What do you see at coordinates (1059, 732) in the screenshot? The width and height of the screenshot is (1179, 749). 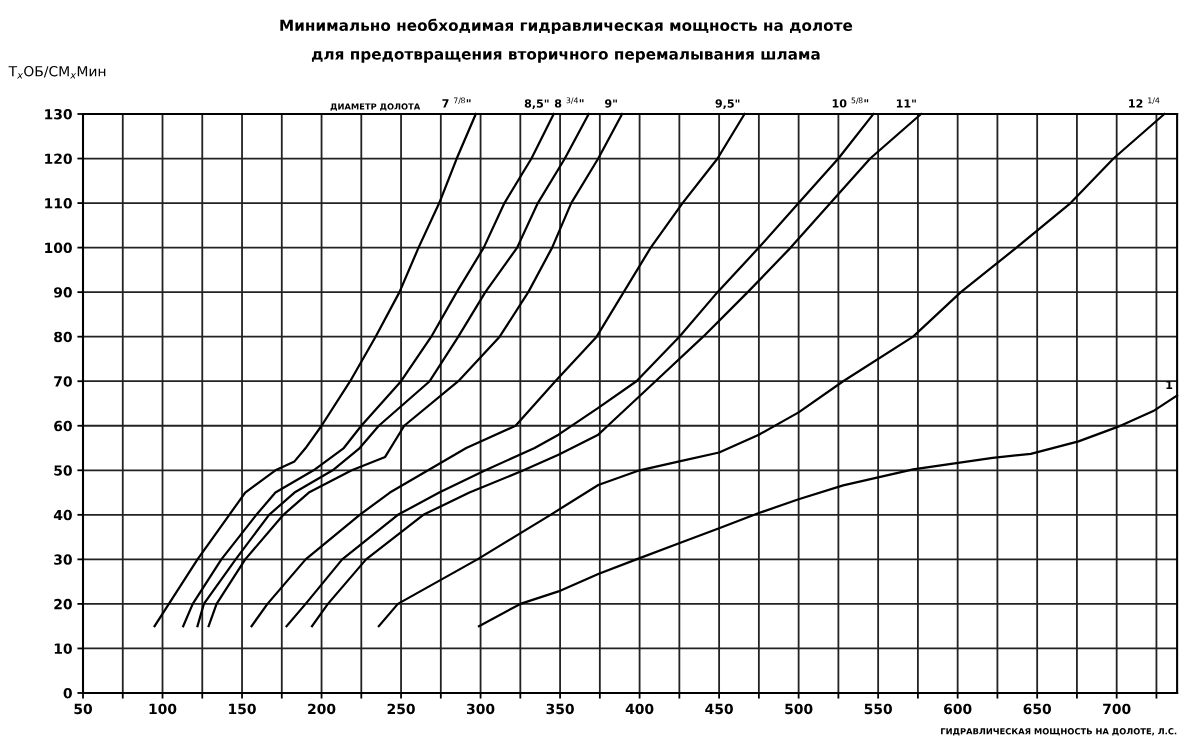 I see `x-axis-title: ГИДРАВЛИЧЕСКАЯ МОЩНОСТЬ НА ДОЛОТЕ, Л.С.` at bounding box center [1059, 732].